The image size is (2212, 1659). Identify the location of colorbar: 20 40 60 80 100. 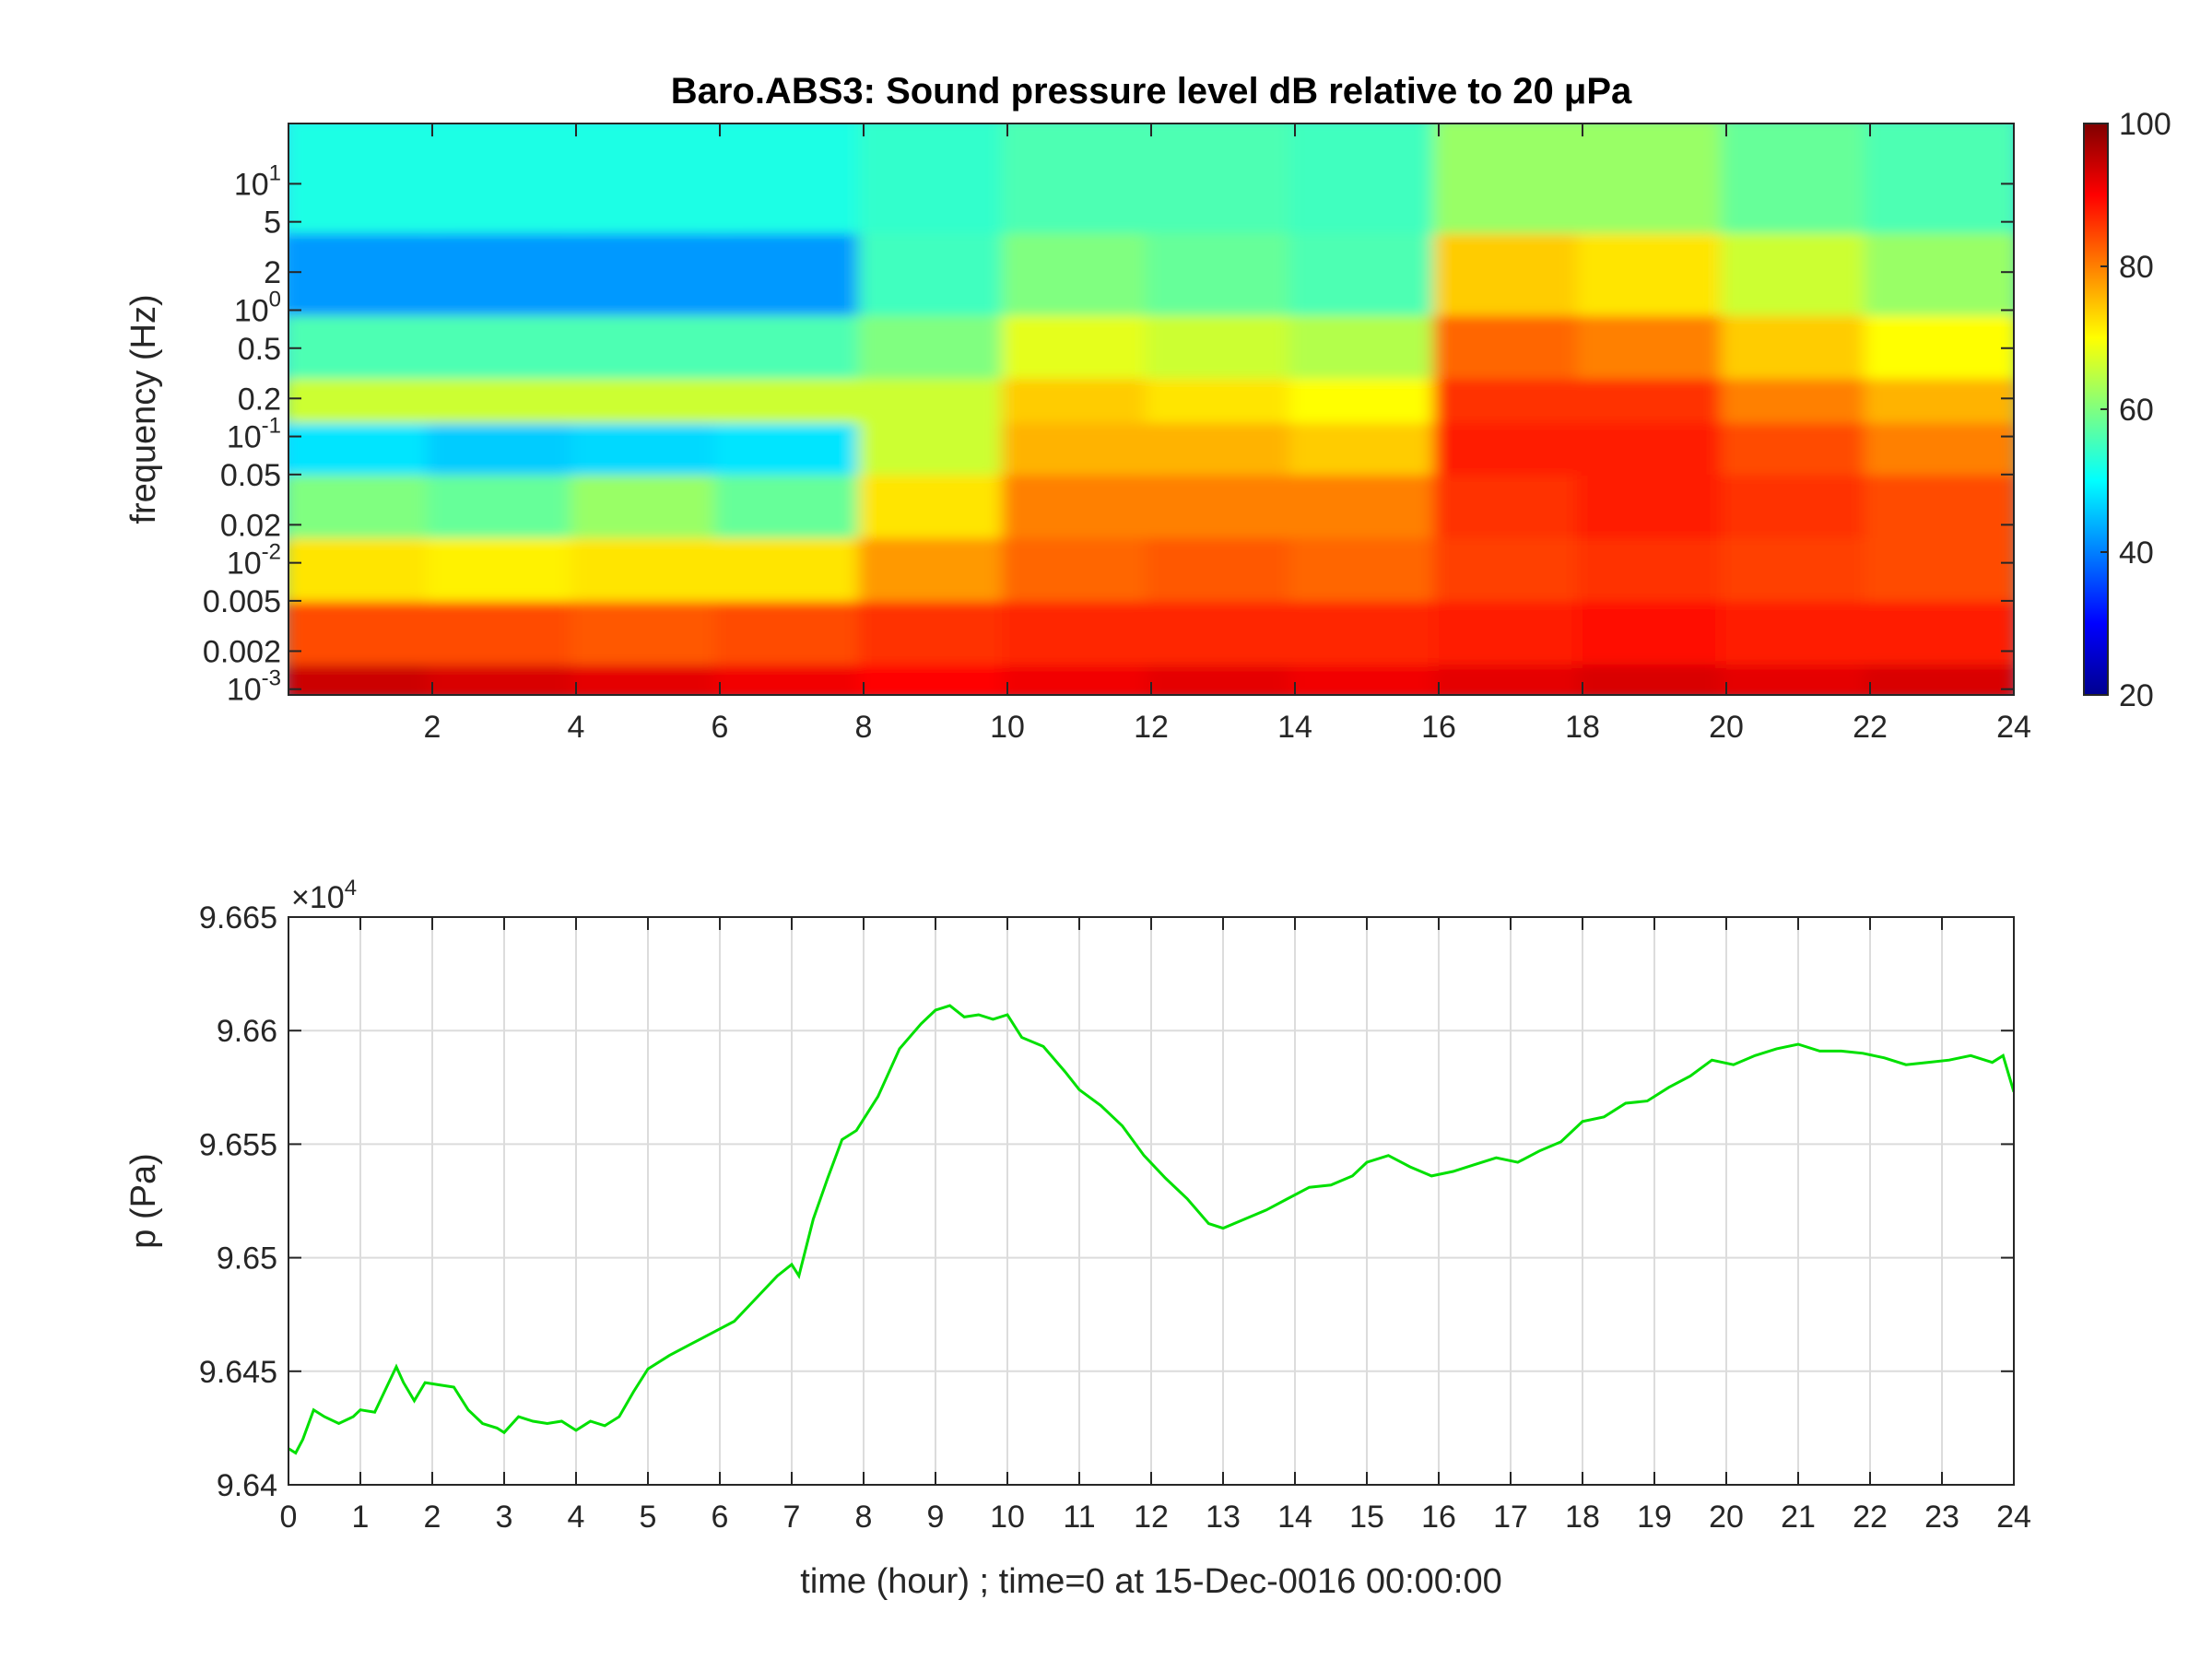
(2127, 410).